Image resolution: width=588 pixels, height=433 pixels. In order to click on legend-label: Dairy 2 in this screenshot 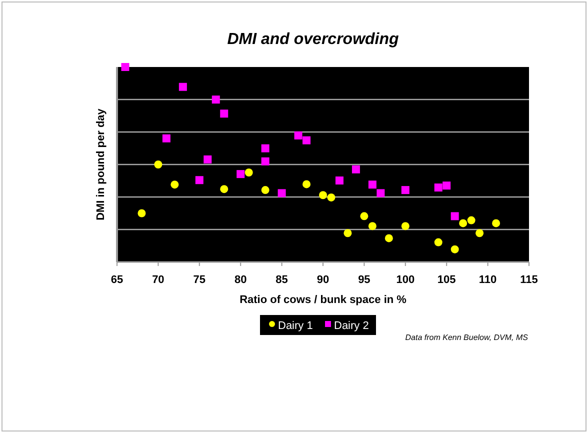, I will do `click(351, 326)`.